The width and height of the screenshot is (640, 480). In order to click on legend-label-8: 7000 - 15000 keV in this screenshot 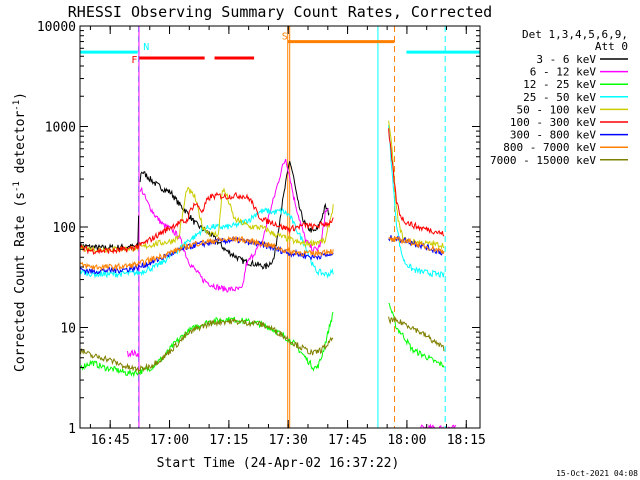, I will do `click(543, 160)`.